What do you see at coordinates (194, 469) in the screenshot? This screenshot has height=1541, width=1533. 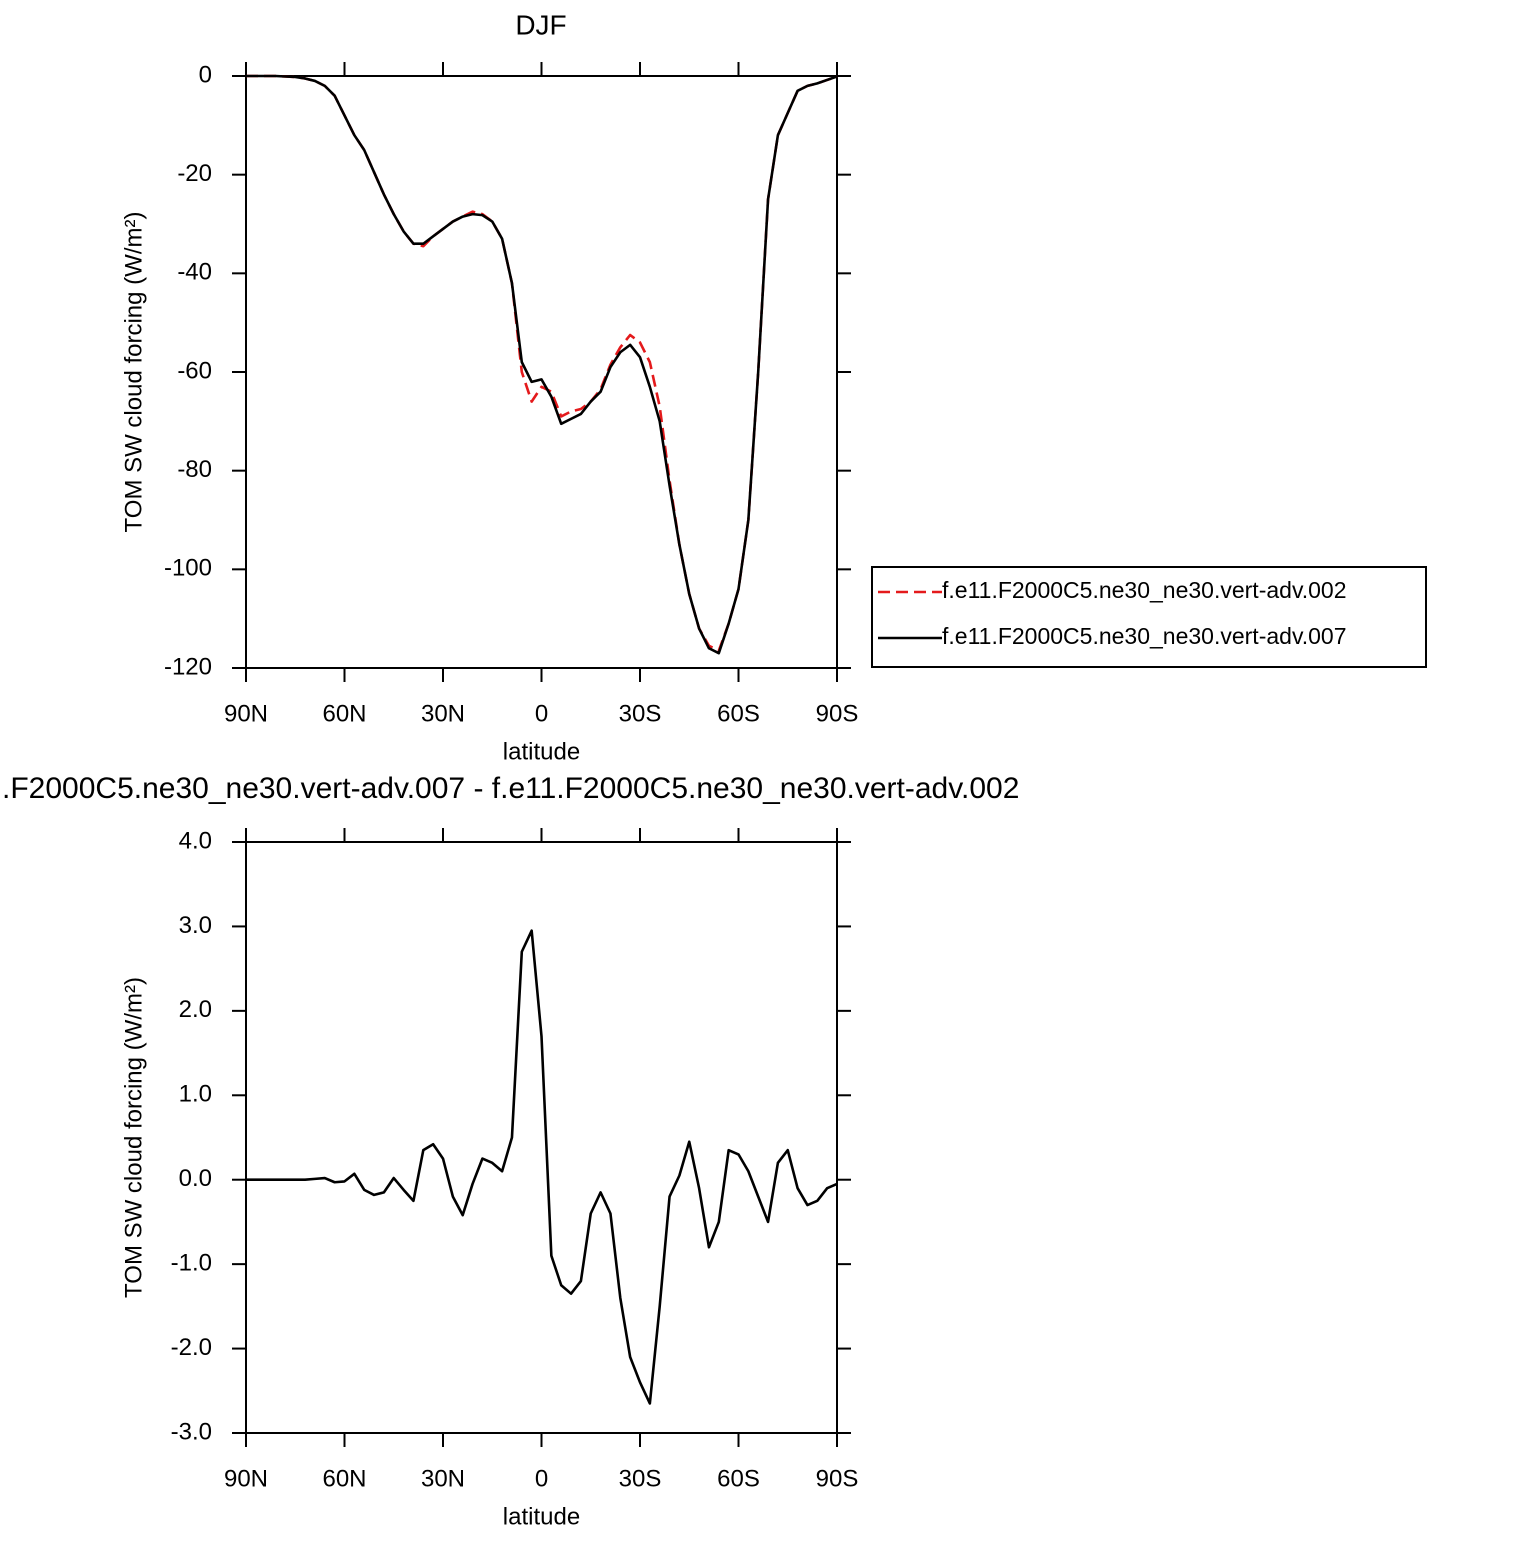 I see `y-tick-label: -80` at bounding box center [194, 469].